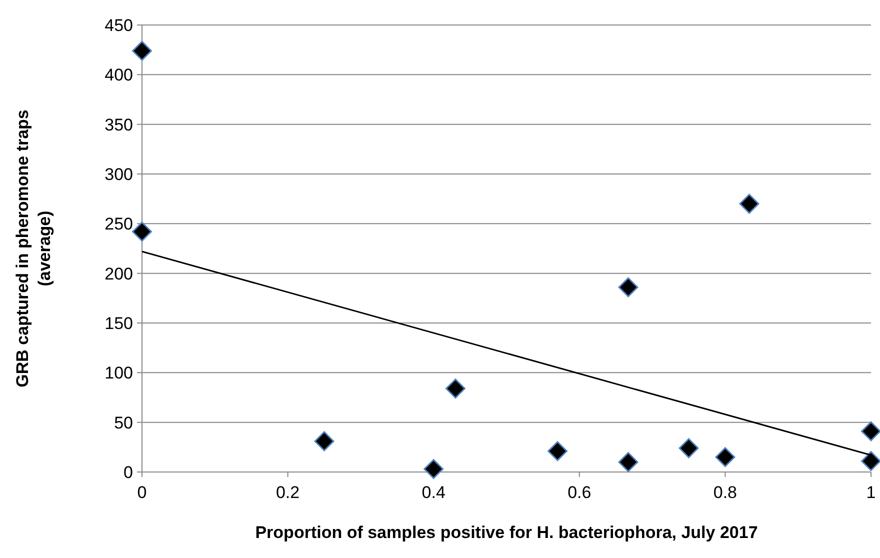  Describe the element at coordinates (725, 492) in the screenshot. I see `x-tick-label: 0.8` at that location.